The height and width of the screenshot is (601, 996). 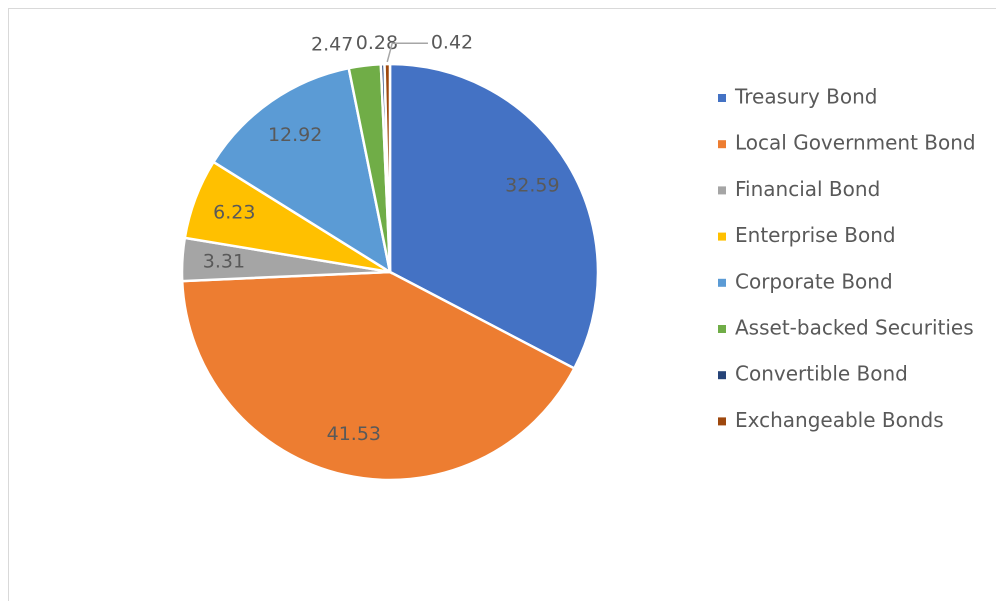 What do you see at coordinates (815, 235) in the screenshot?
I see `legend-label: Enterprise Bond` at bounding box center [815, 235].